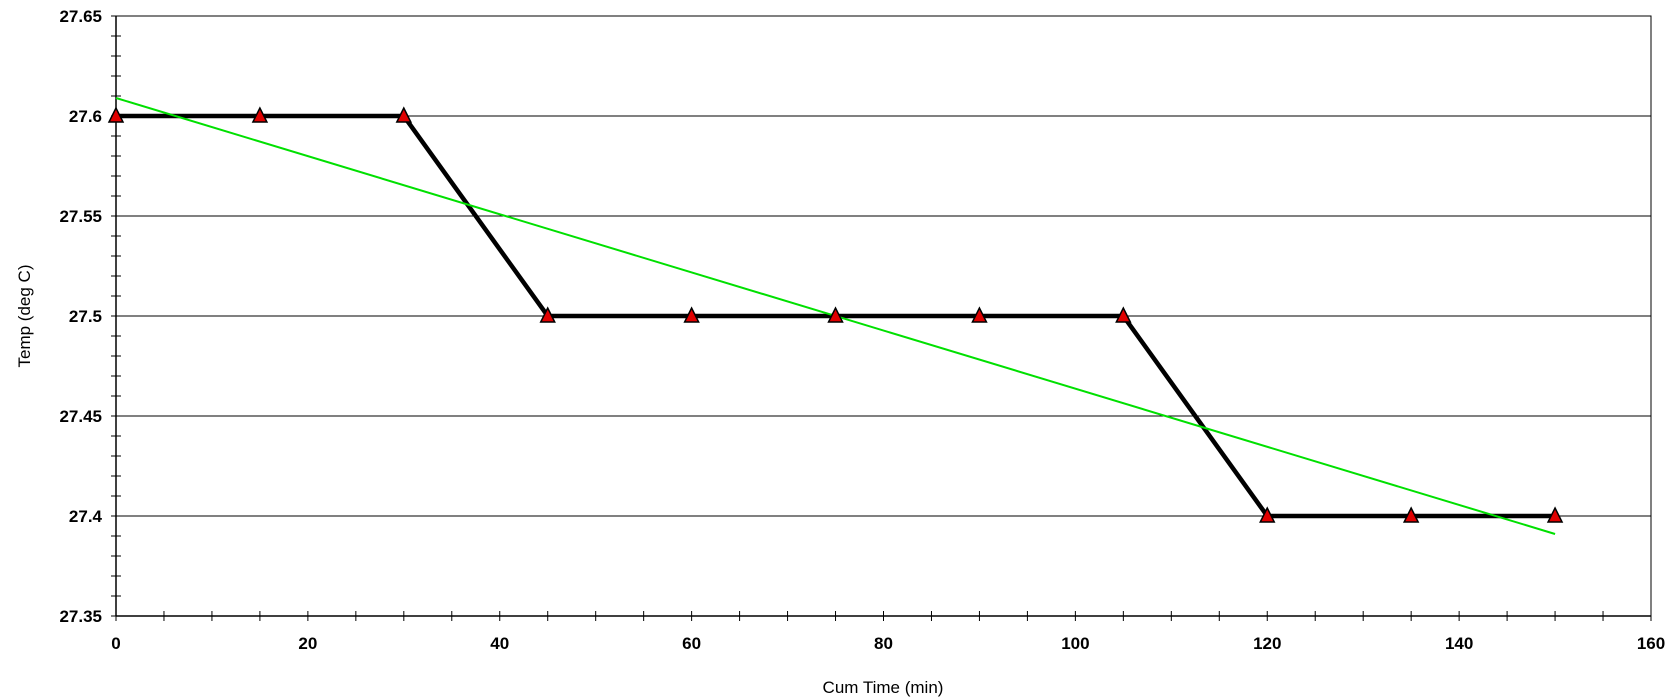  Describe the element at coordinates (80, 16) in the screenshot. I see `y-tick-label: 27.65` at that location.